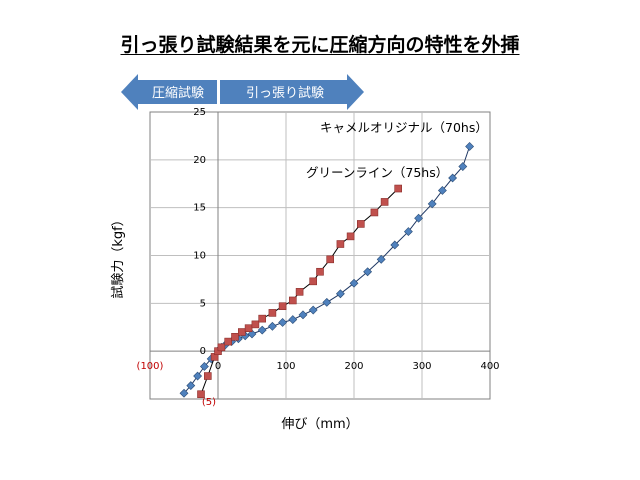 This screenshot has height=480, width=640. I want to click on y-tick-label: (5), so click(209, 402).